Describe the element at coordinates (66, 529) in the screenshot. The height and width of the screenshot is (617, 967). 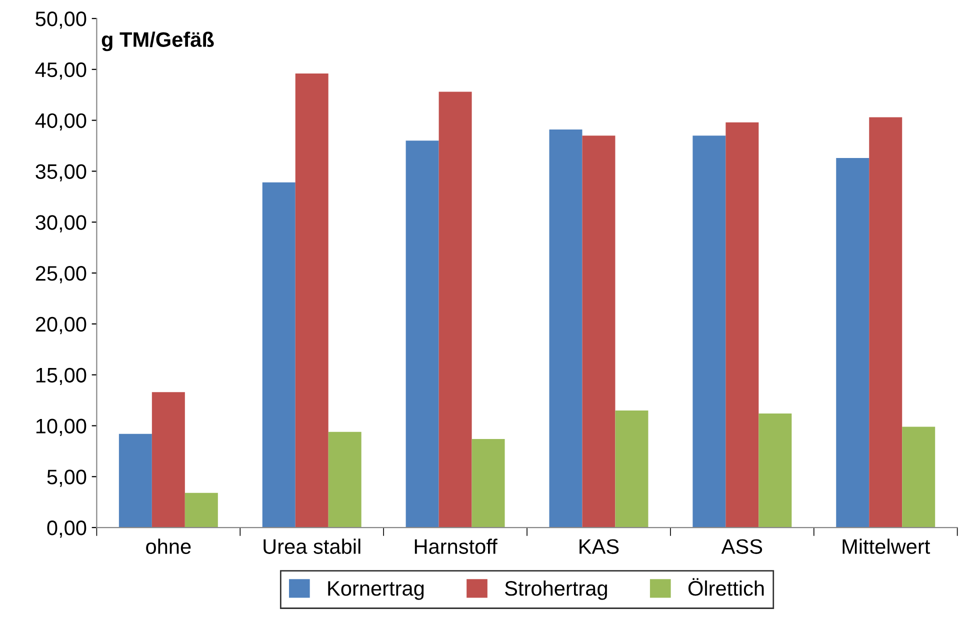
I see `y-tick-label: 0,00` at that location.